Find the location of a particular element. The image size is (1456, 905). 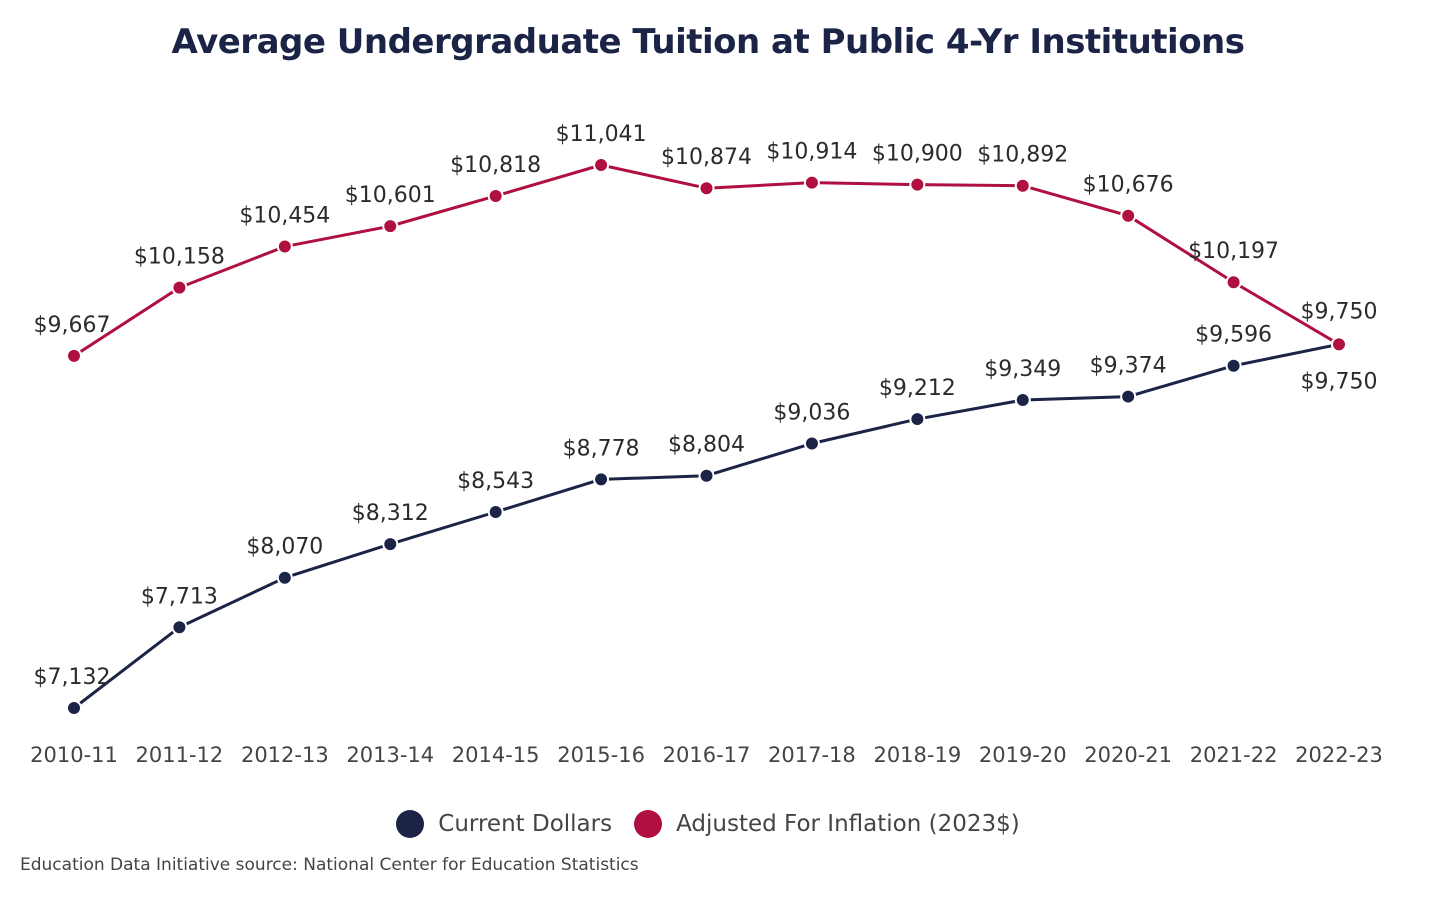

x-tick-label-2016-17: 2016-17 is located at coordinates (707, 755).